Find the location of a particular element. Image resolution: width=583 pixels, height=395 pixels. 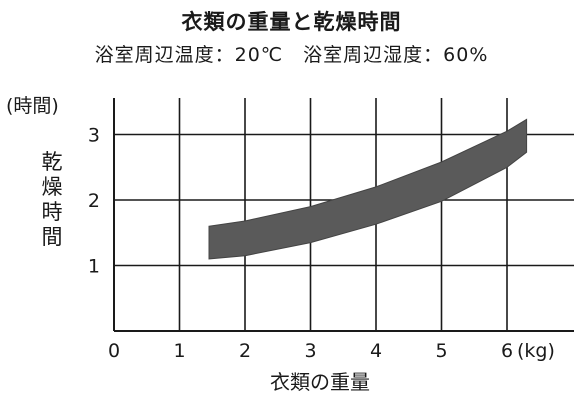

y-unit-label: (時間) is located at coordinates (32, 106).